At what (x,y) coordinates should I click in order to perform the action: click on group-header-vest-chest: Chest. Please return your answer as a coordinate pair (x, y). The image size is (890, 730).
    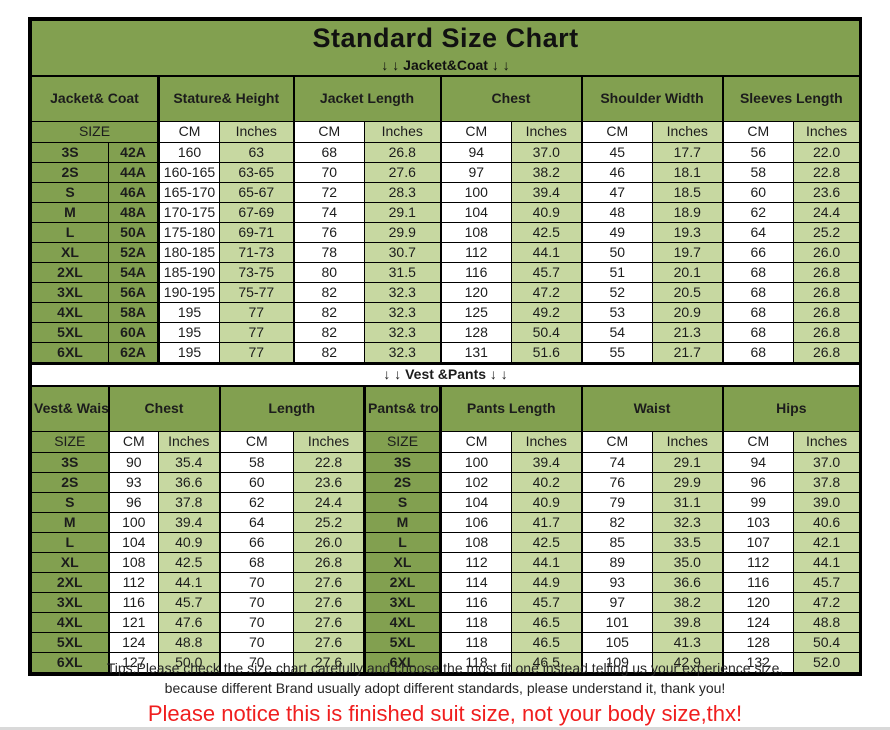
    Looking at the image, I should click on (163, 408).